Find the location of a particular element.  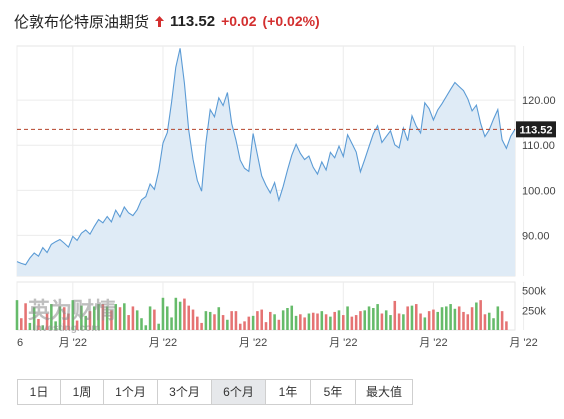

tab-max: 最大值 is located at coordinates (384, 392).